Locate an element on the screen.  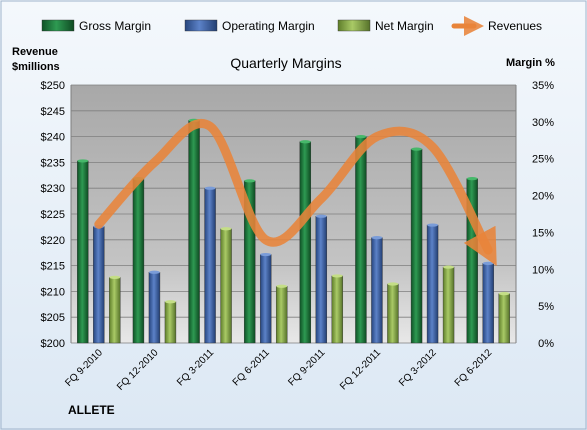
legend-swatch-operating-margin is located at coordinates (201, 25).